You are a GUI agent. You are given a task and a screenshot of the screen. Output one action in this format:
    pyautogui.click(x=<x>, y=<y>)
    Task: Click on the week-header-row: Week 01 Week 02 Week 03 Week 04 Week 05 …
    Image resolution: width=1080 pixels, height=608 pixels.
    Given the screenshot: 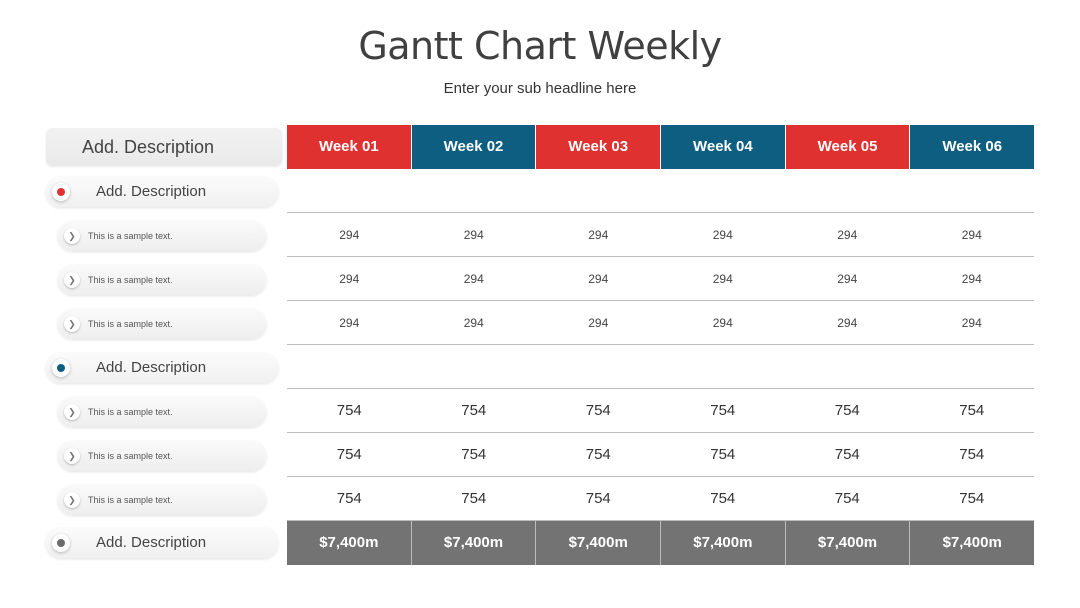 What is the action you would take?
    pyautogui.click(x=661, y=147)
    